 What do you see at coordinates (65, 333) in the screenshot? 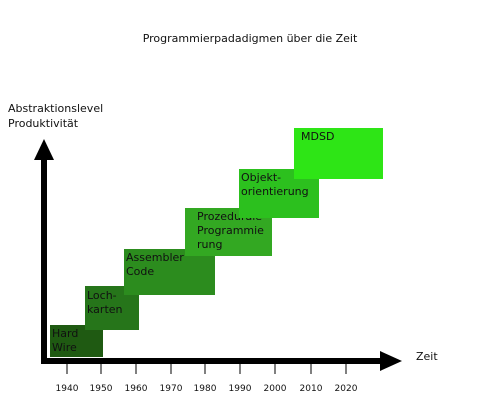
I see `step-label-line: Hard` at bounding box center [65, 333].